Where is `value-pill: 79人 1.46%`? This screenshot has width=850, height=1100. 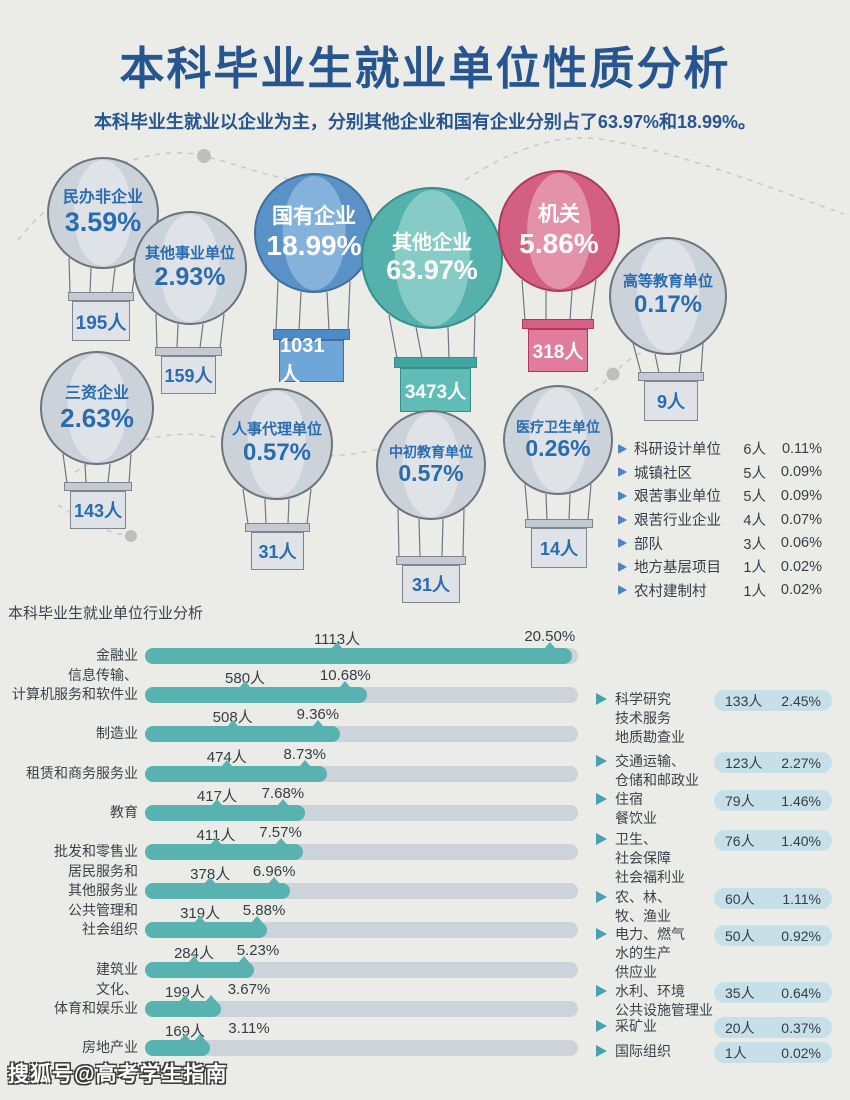
value-pill: 79人 1.46% is located at coordinates (773, 800).